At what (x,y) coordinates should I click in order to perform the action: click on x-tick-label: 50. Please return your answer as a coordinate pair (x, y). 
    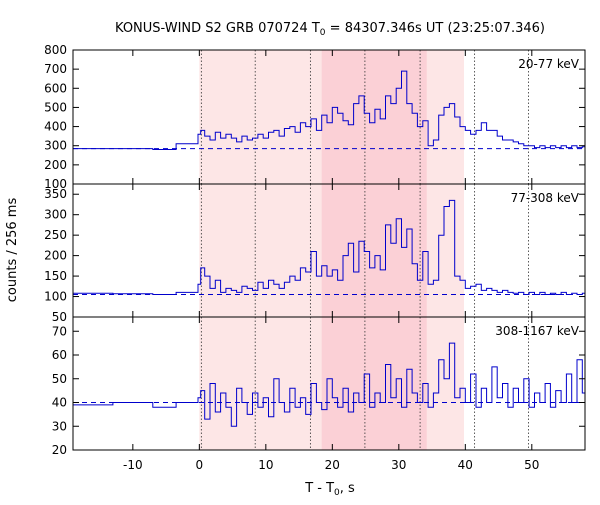
    Looking at the image, I should click on (531, 465).